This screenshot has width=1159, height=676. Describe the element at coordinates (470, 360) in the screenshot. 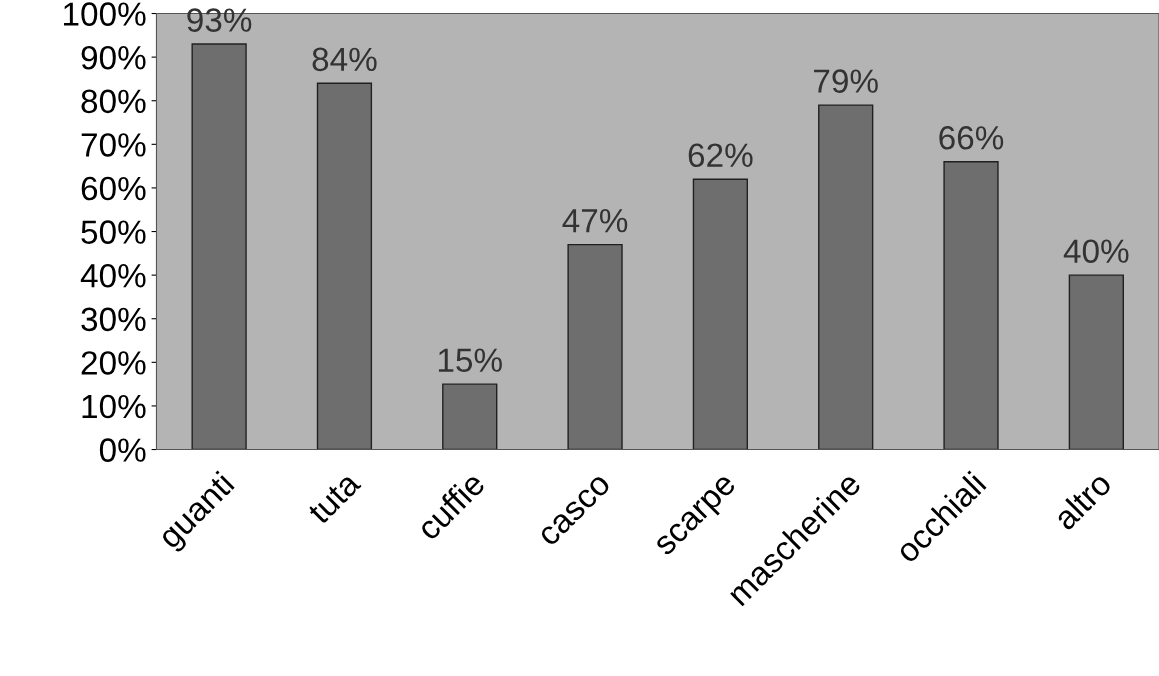

I see `data-label: 15%` at that location.